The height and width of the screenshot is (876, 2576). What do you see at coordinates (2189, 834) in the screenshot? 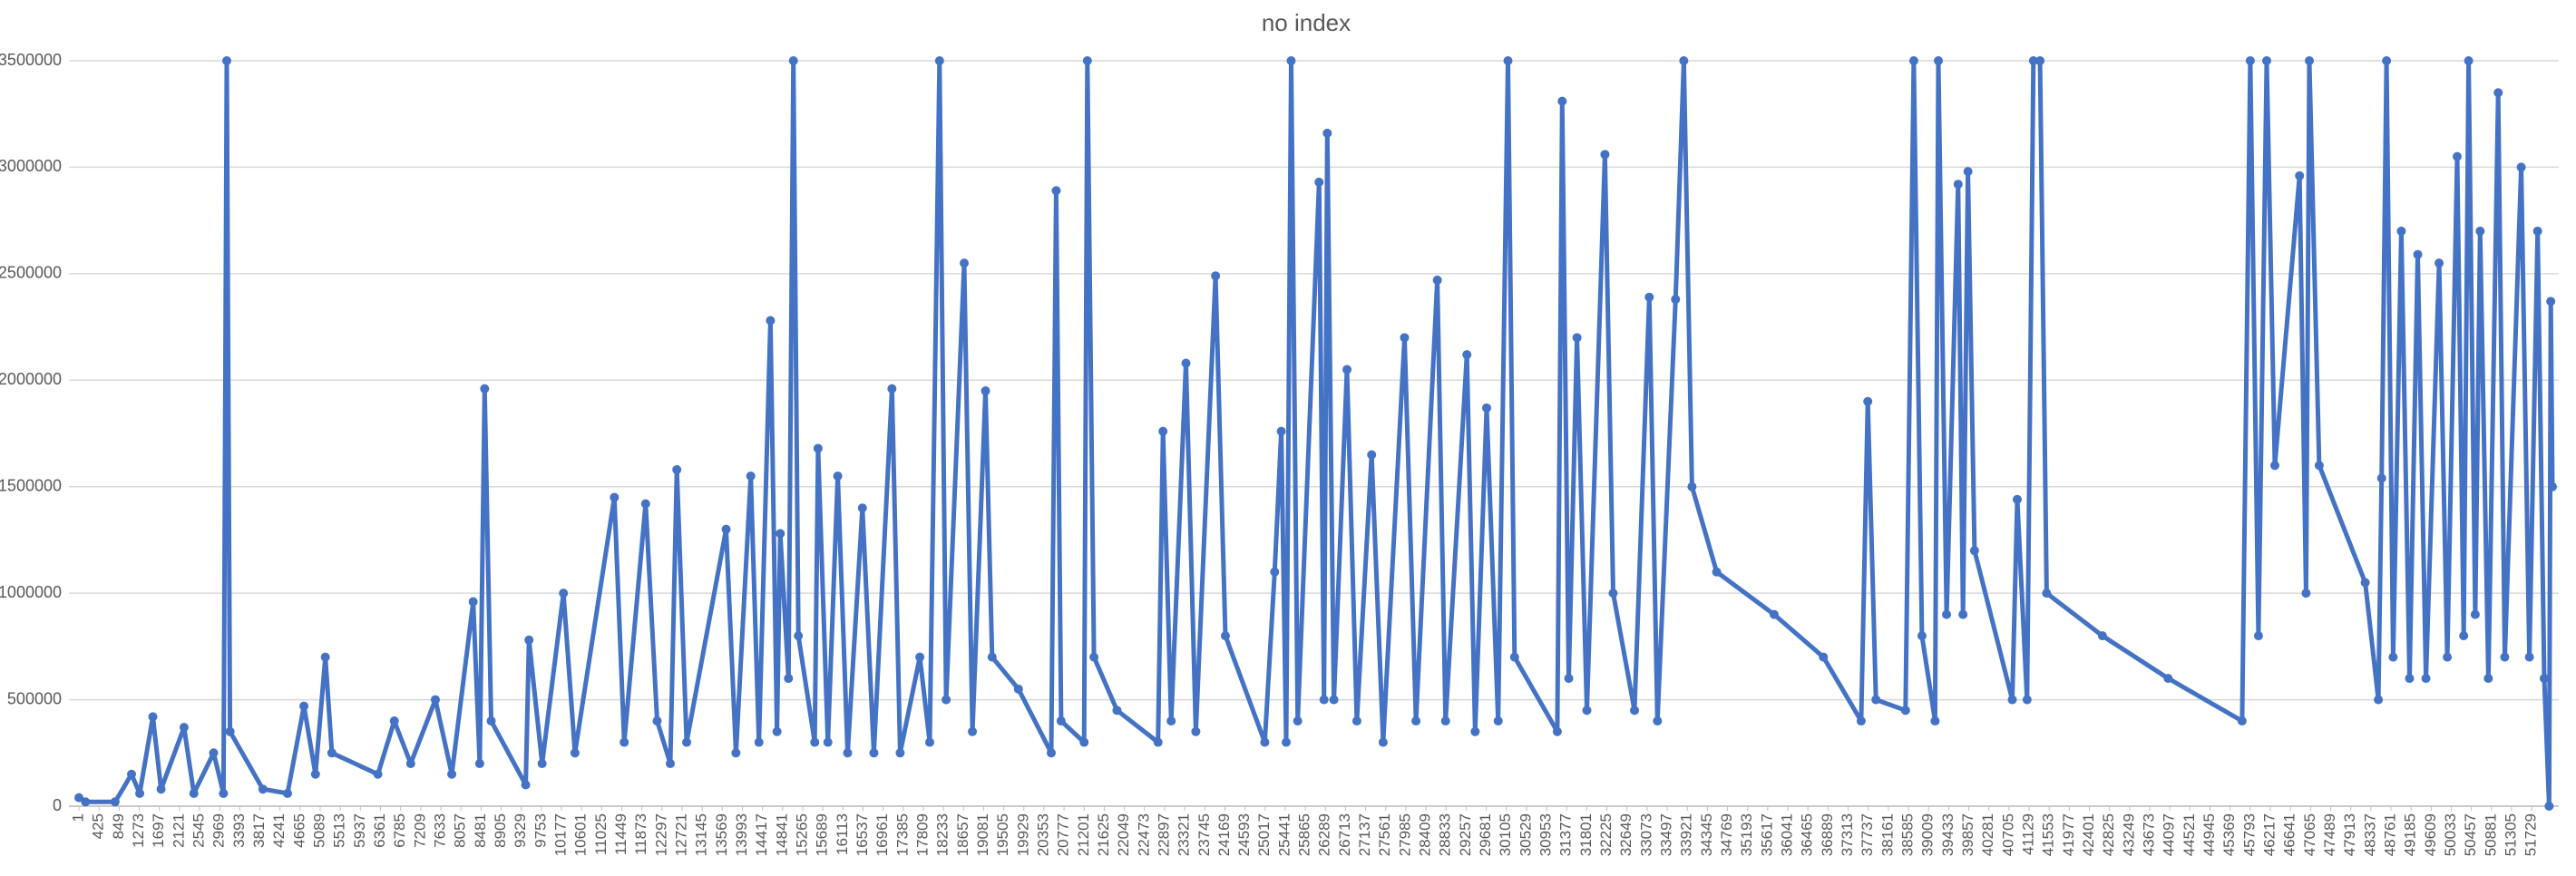
I see `x-tick-label: 44521` at bounding box center [2189, 834].